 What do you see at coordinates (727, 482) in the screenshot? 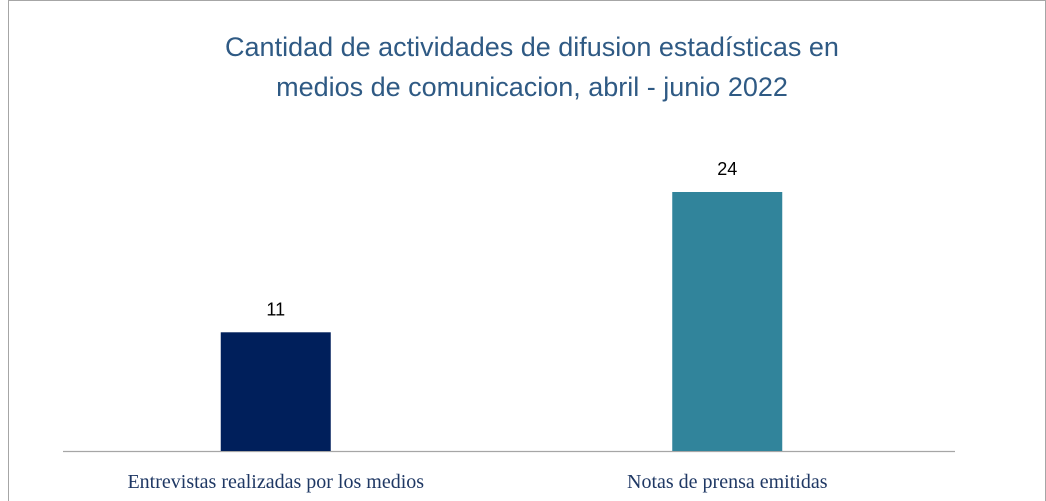
I see `x-tick-label: Notas de prensa emitidas` at bounding box center [727, 482].